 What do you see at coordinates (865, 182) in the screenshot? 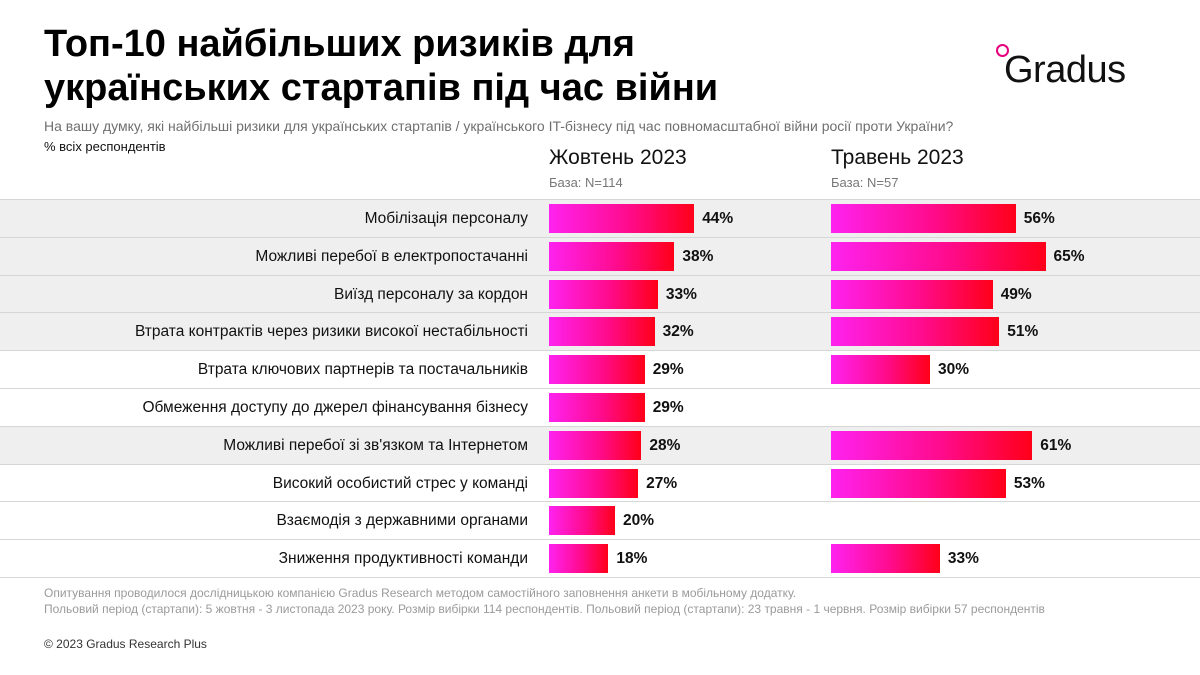
I see `series-base-may: База: N=57` at bounding box center [865, 182].